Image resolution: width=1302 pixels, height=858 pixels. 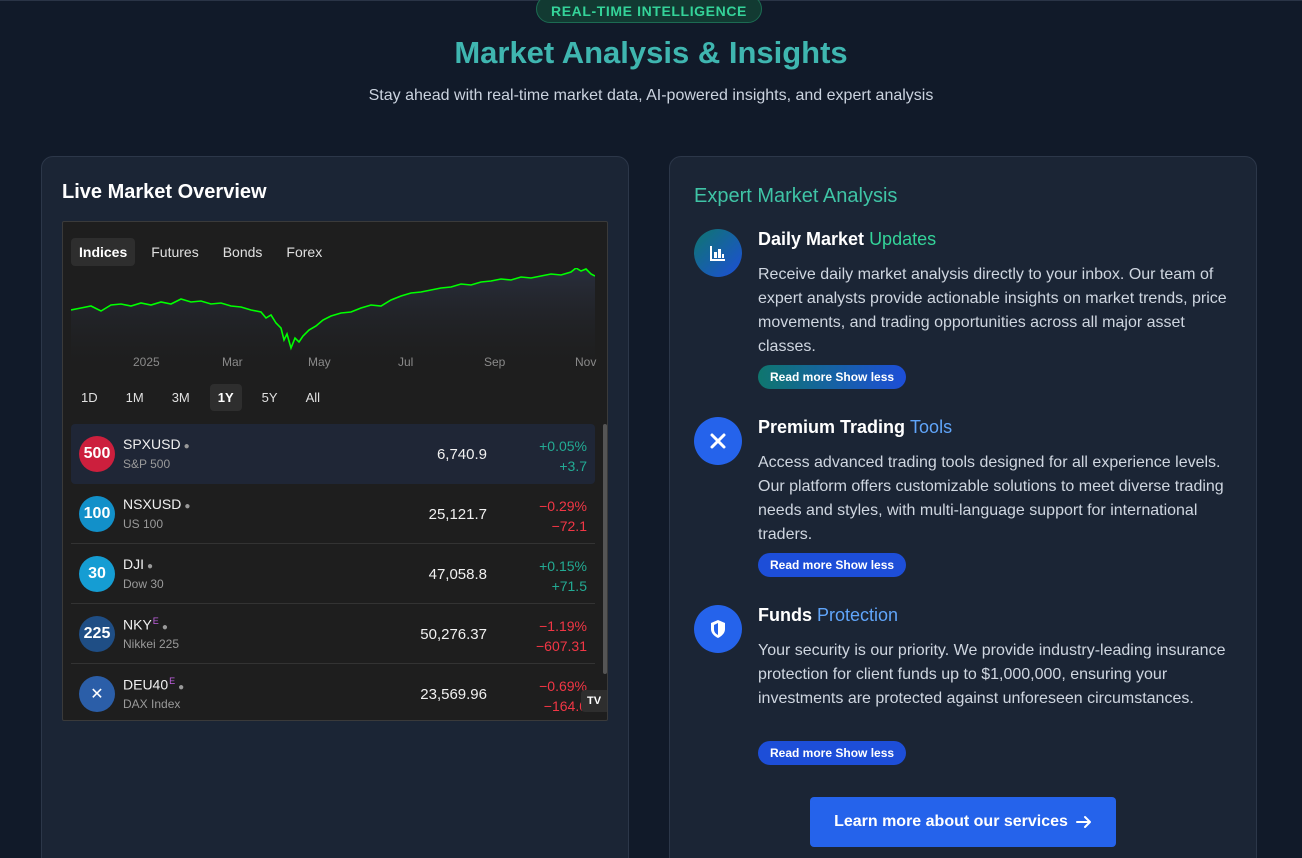 I want to click on symbol-logo: 30, so click(x=97, y=574).